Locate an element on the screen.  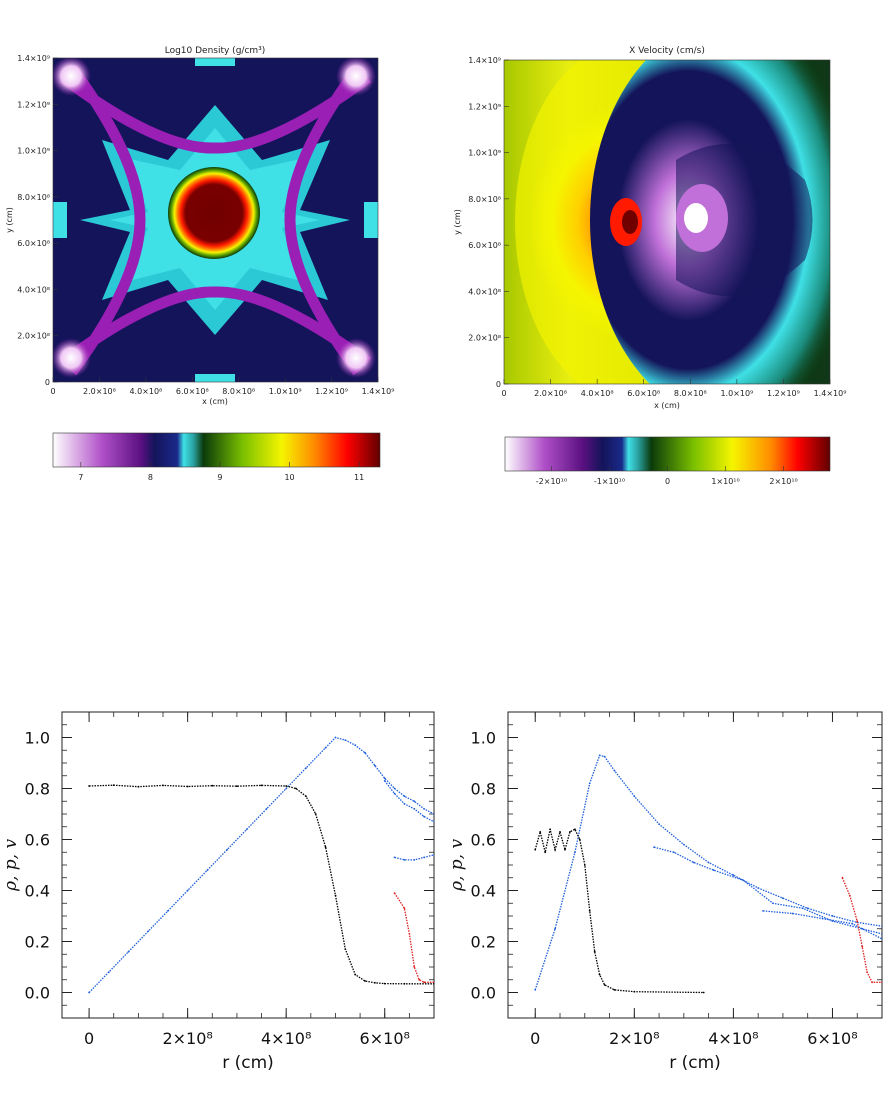
y-tick-label: 1.0 is located at coordinates (483, 738).